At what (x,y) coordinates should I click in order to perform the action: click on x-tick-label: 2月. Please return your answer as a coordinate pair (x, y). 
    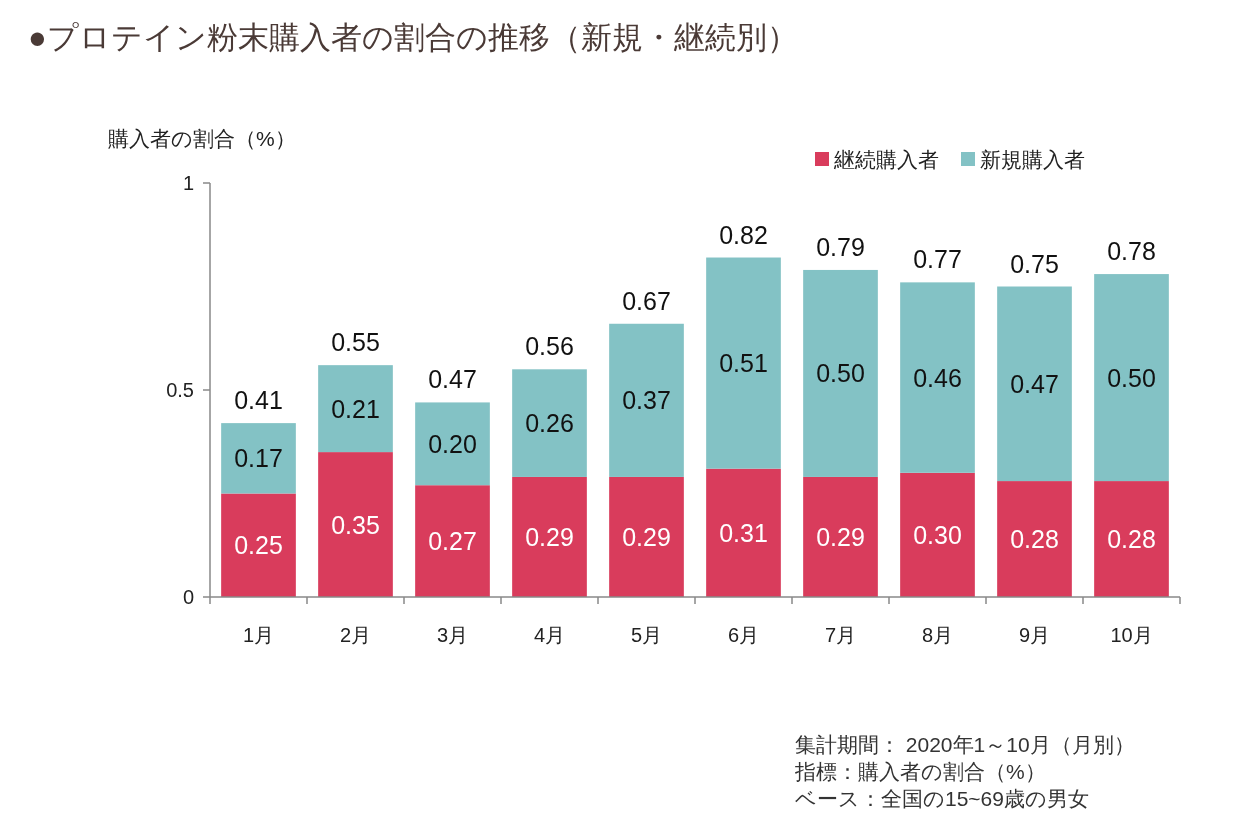
    Looking at the image, I should click on (355, 635).